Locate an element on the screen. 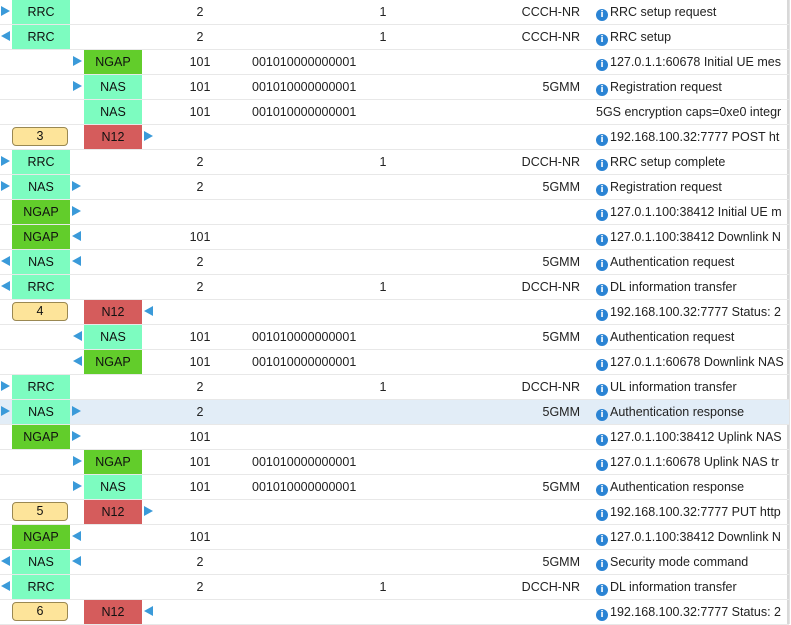  table-row: 5 N12 i 192.168.100.32:7777 PUT http is located at coordinates (394, 512).